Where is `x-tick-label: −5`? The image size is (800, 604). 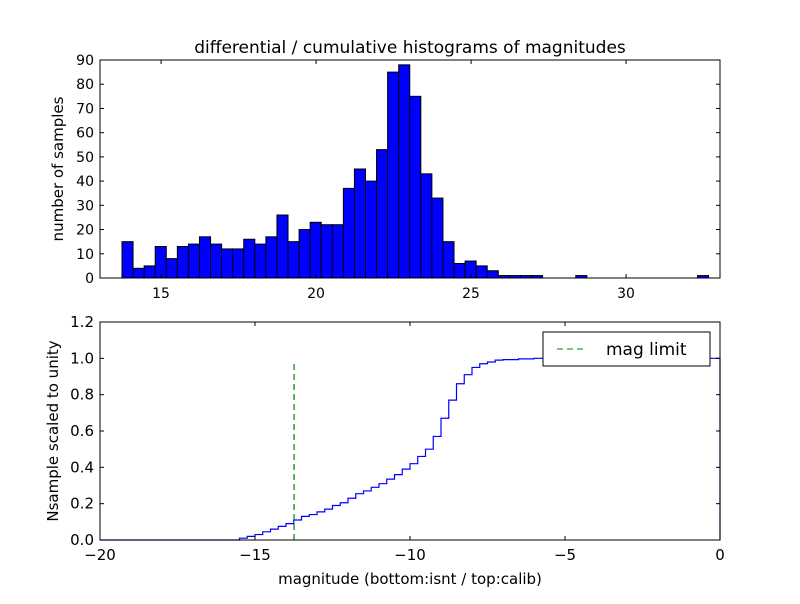 x-tick-label: −5 is located at coordinates (565, 555).